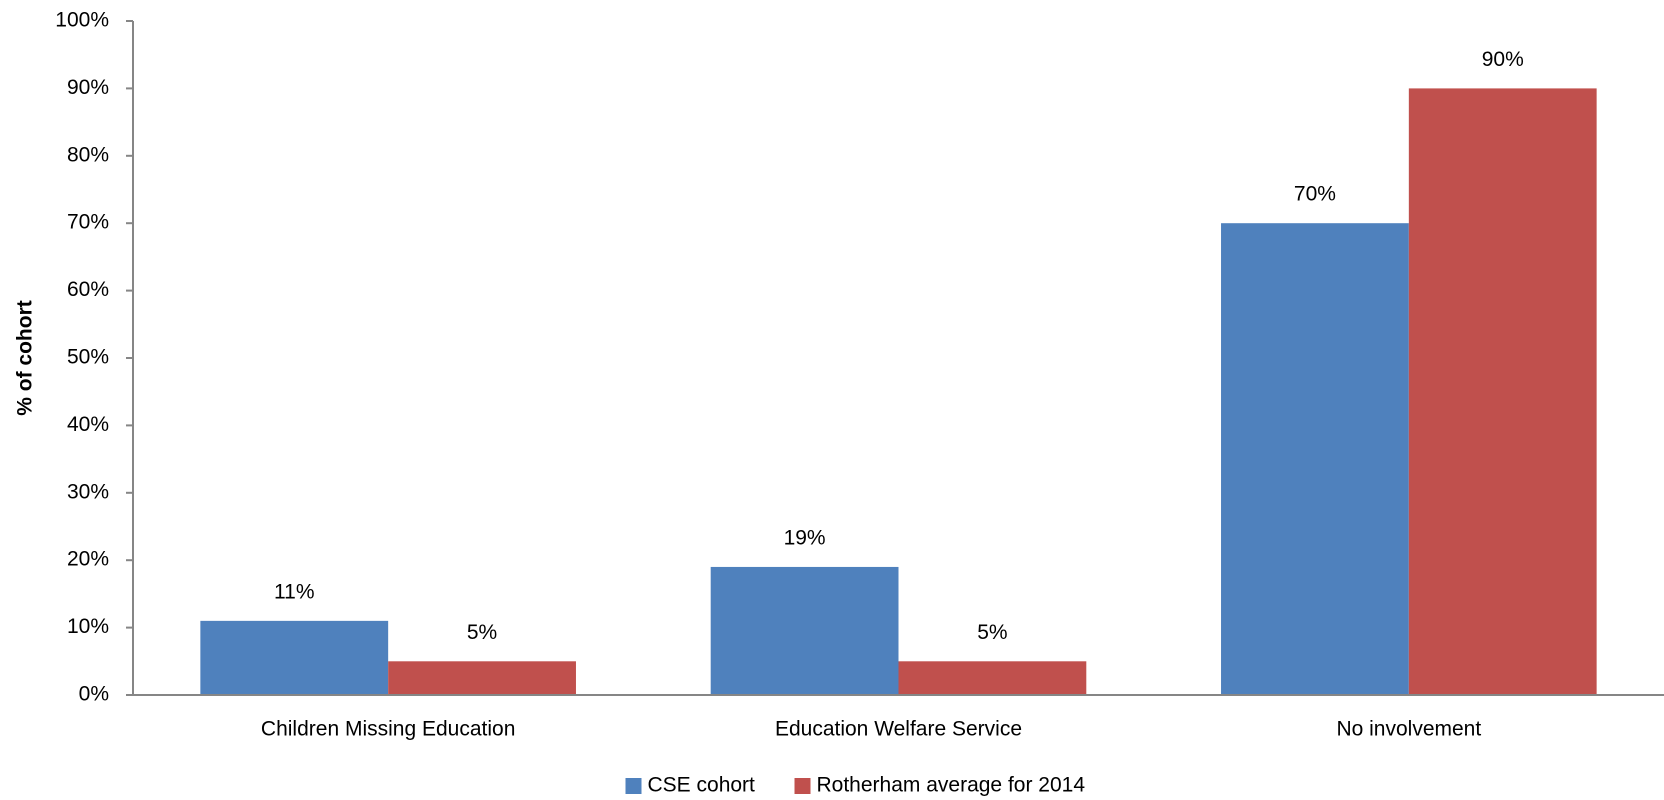 This screenshot has height=800, width=1664. I want to click on x-tick-label: Education Welfare Service, so click(898, 729).